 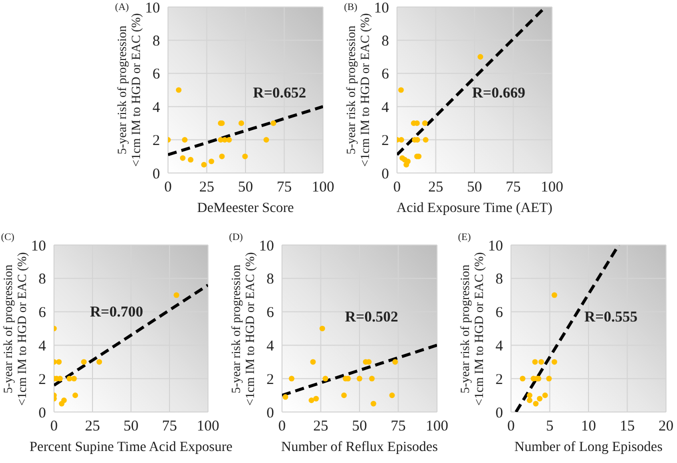 What do you see at coordinates (588, 426) in the screenshot?
I see `x-tick-label: 10` at bounding box center [588, 426].